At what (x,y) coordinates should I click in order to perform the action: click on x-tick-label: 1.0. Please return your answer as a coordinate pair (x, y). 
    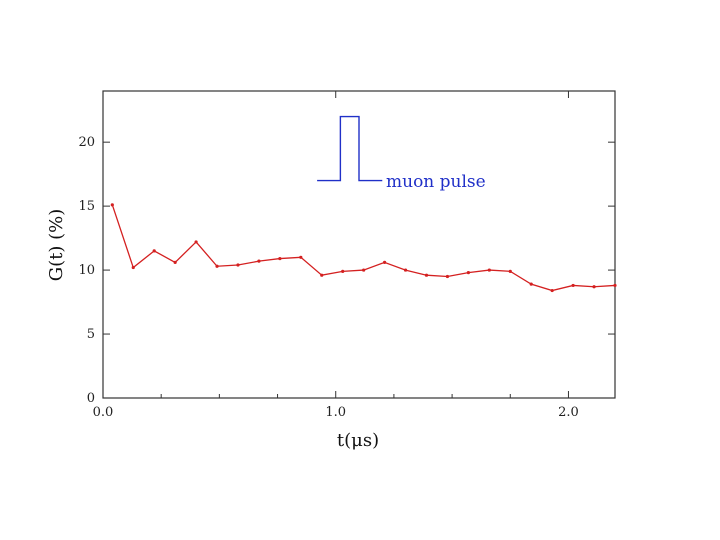
    Looking at the image, I should click on (335, 412).